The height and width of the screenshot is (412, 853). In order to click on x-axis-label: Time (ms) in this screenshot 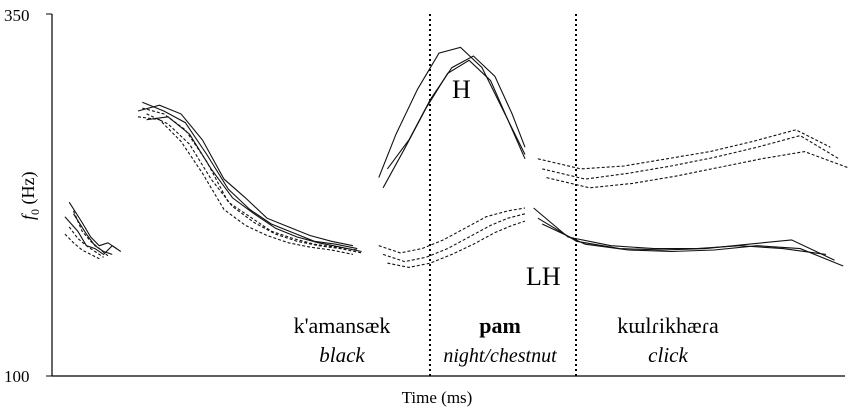, I will do `click(437, 397)`.